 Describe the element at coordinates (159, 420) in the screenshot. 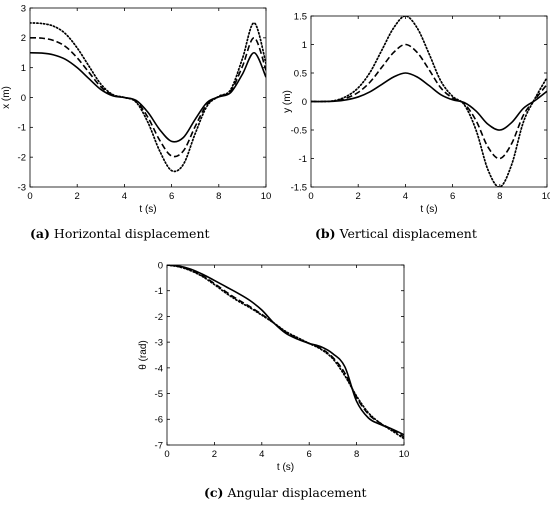

I see `chart-c-ytick-label: -6` at that location.